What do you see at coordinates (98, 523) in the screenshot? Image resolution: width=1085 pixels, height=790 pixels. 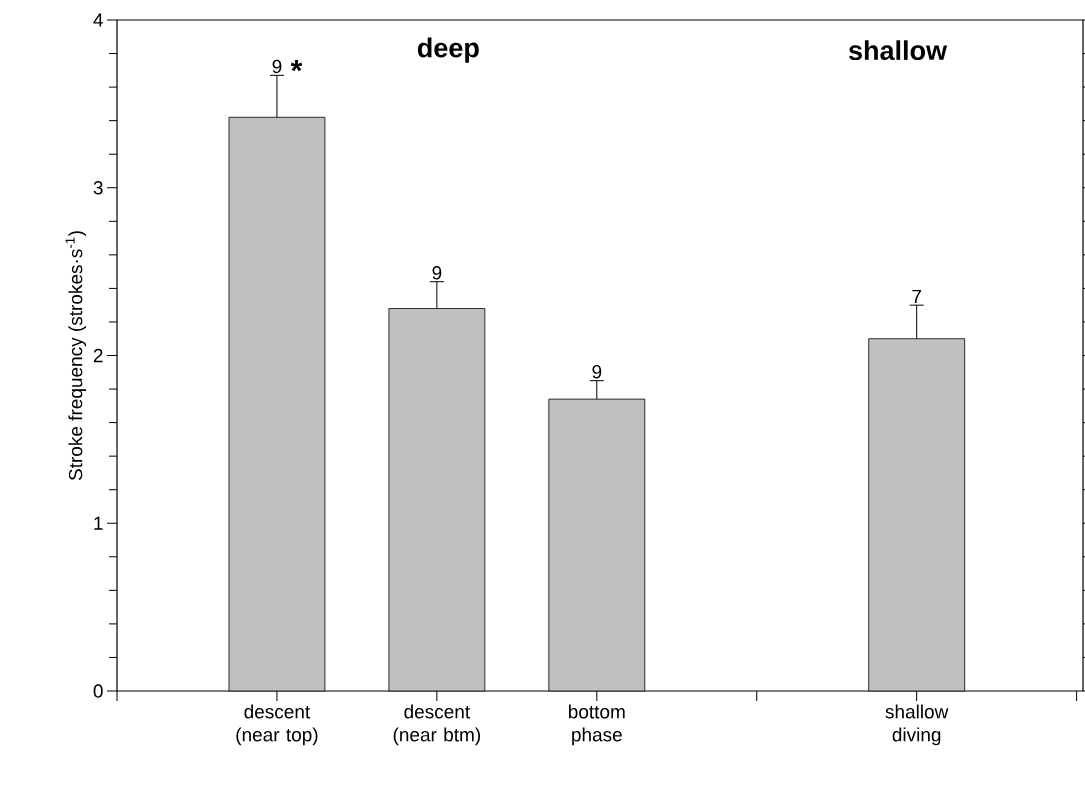 I see `y-tick-label: 1` at bounding box center [98, 523].